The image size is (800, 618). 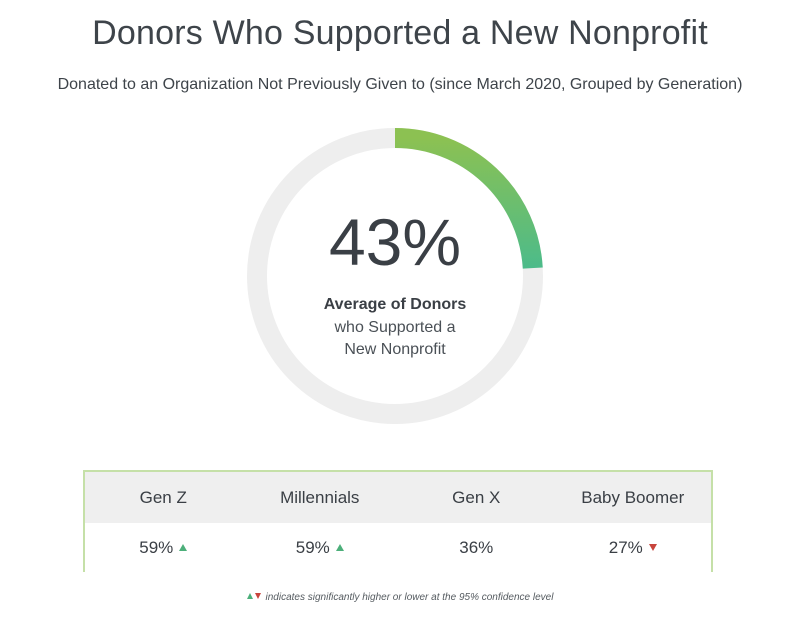 I want to click on generation-value-cell-boomer: 27%, so click(x=633, y=548).